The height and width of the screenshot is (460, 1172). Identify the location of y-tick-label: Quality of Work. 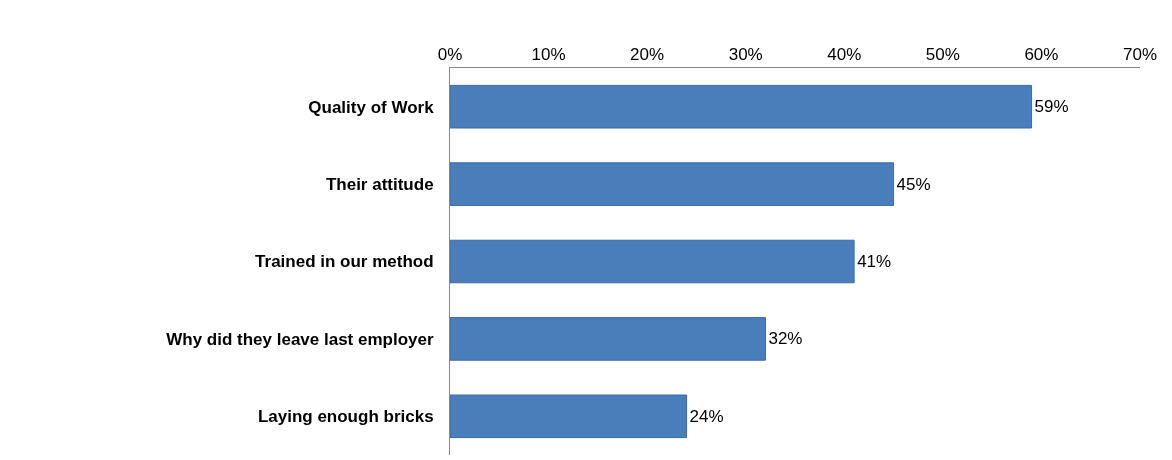
(371, 107).